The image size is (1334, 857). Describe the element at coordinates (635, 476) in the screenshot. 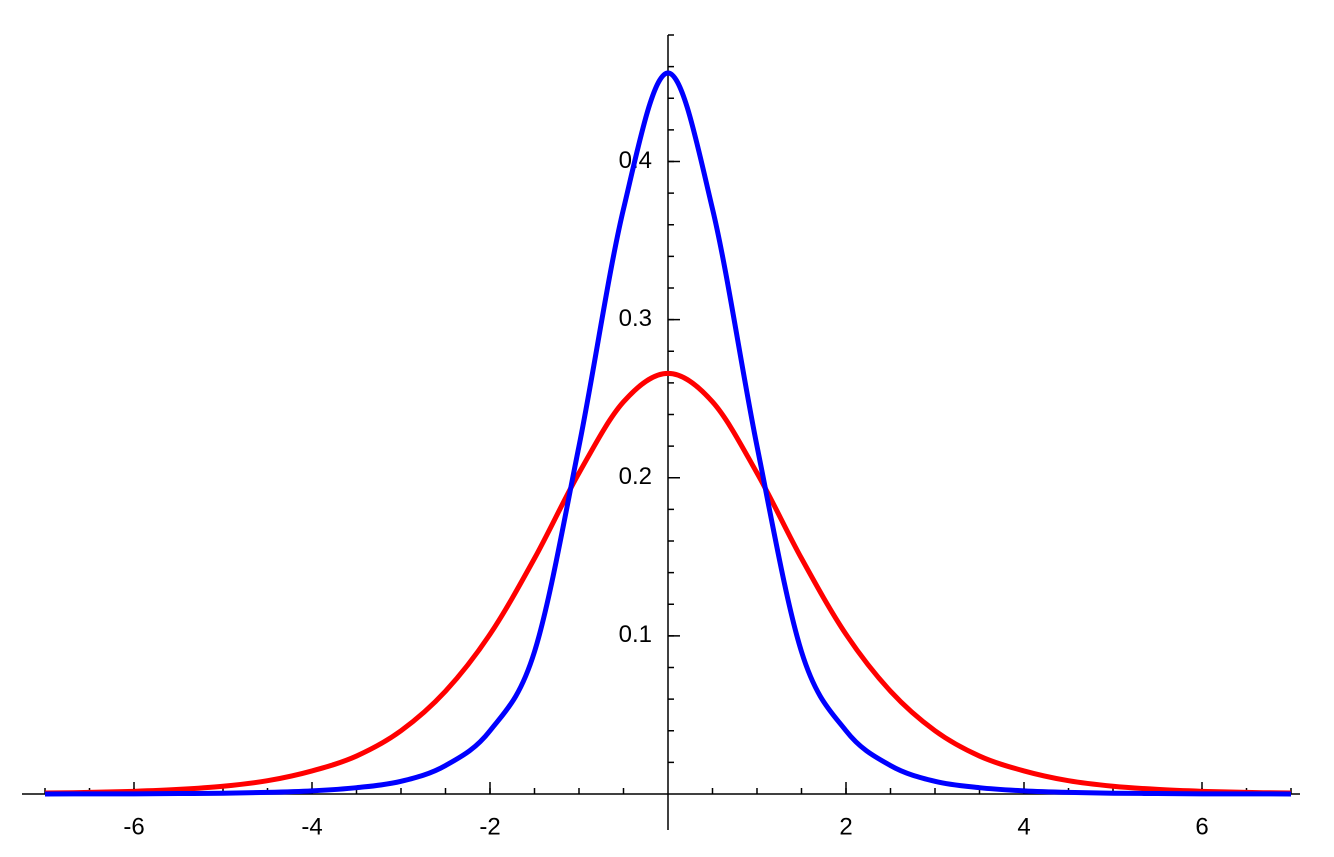

I see `y-tick-label: 0.2` at that location.